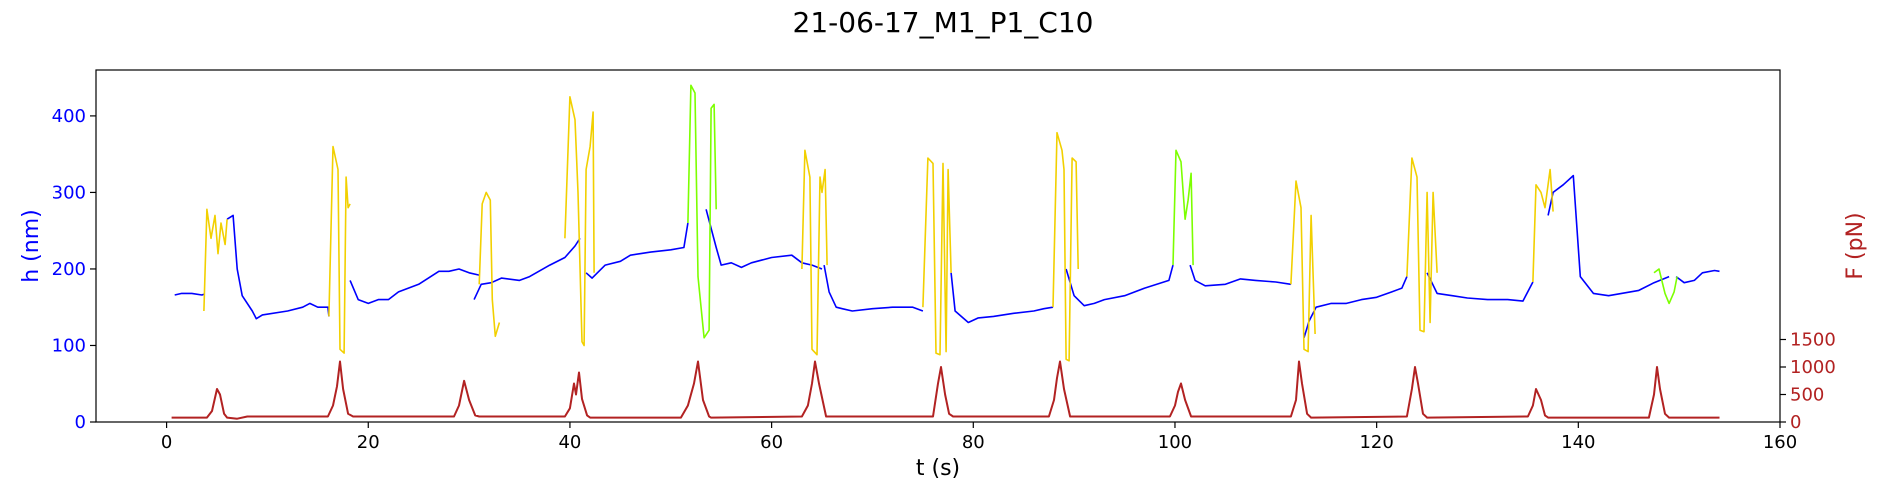  What do you see at coordinates (31, 245) in the screenshot?
I see `y-axis-left-title: h (nm)` at bounding box center [31, 245].